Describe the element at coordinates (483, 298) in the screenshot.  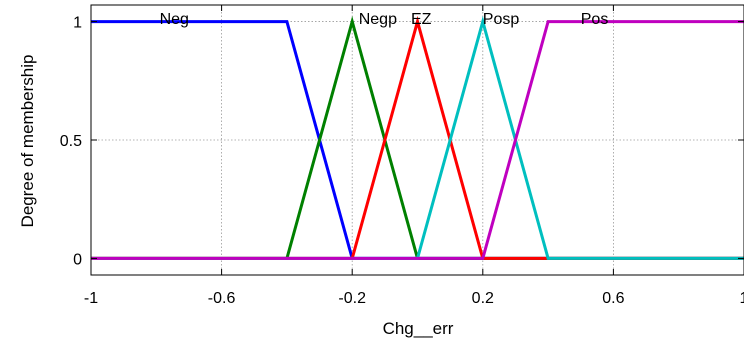
I see `x-tick-label: 0.2` at that location.